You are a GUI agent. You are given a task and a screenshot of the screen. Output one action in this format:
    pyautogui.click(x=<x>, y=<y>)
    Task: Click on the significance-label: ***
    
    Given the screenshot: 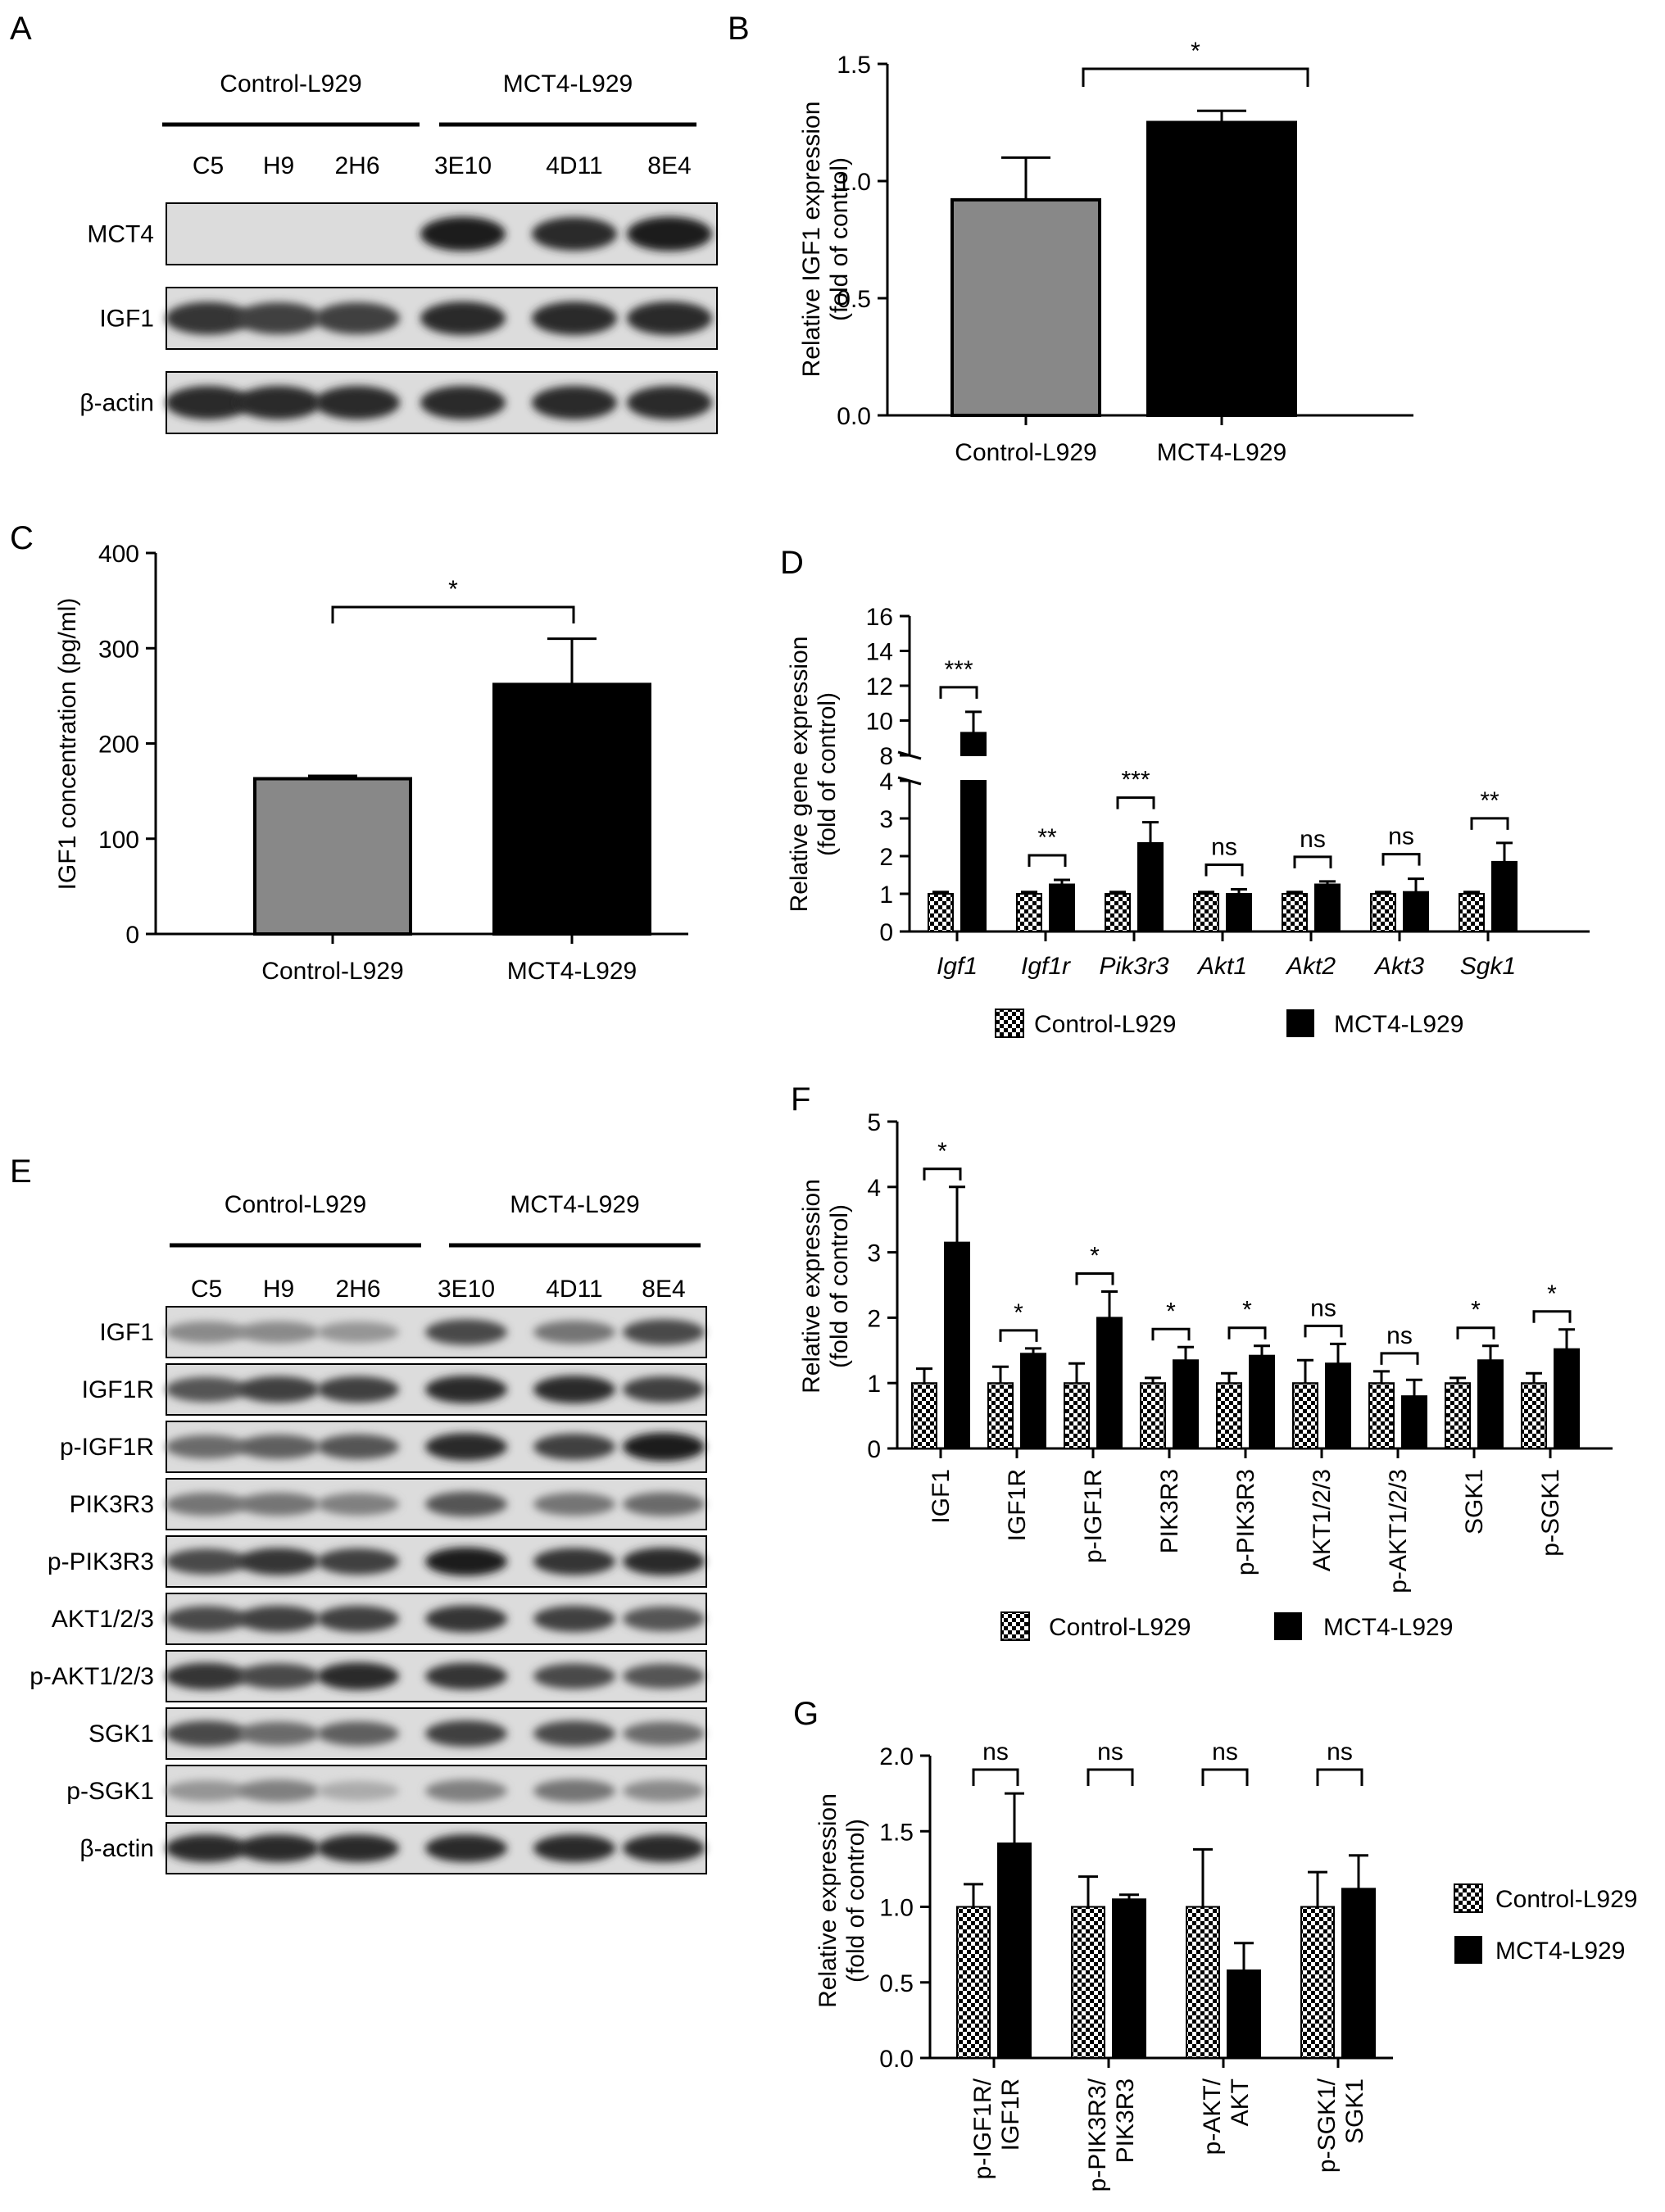 What is the action you would take?
    pyautogui.click(x=1135, y=780)
    